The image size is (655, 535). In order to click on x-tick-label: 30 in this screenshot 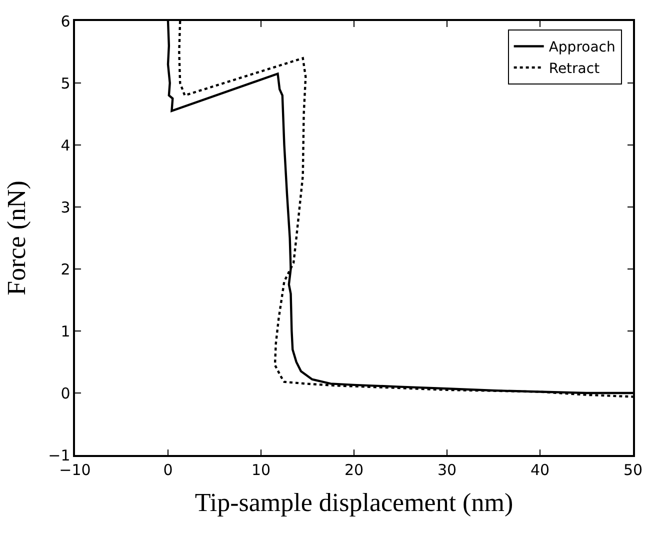, I will do `click(447, 469)`.